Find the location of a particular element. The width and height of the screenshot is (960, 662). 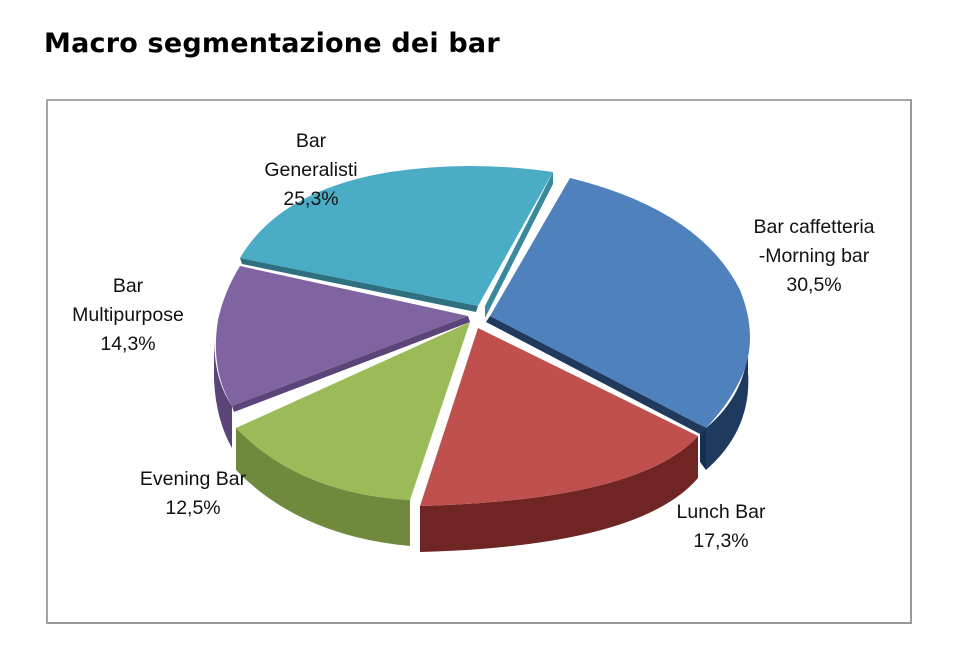

pie-slice-generalisti is located at coordinates (396, 236).